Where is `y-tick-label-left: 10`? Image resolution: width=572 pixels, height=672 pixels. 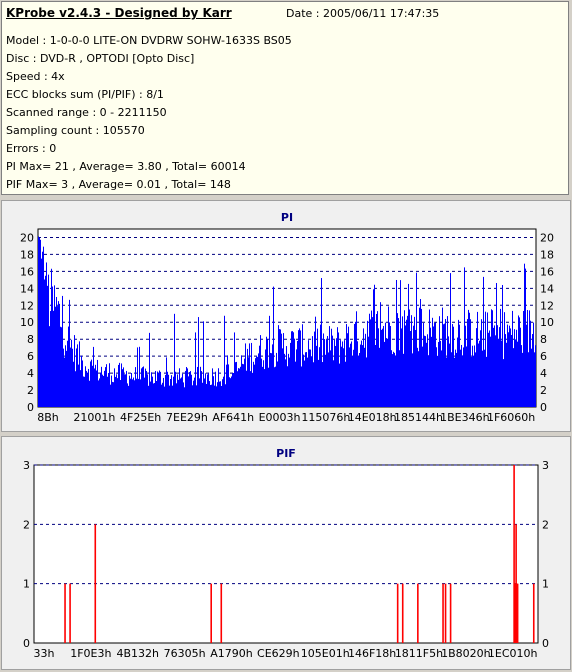
y-tick-label-left: 10 is located at coordinates (27, 322).